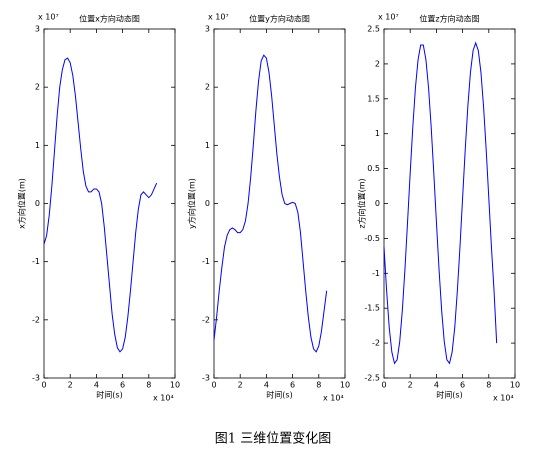 The image size is (546, 457). Describe the element at coordinates (372, 378) in the screenshot. I see `y-tick-label: -2.5` at that location.